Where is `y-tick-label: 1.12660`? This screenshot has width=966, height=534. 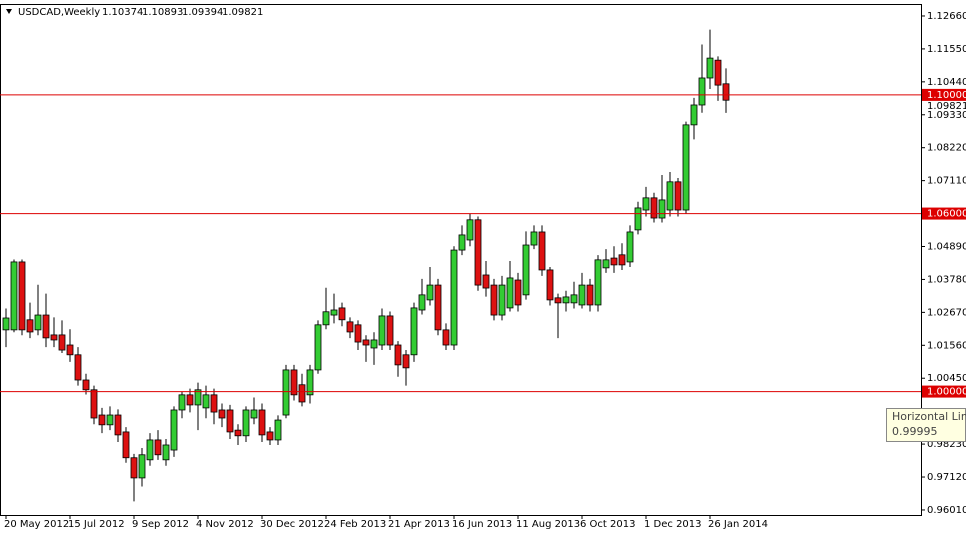
y-tick-label: 1.12660 is located at coordinates (946, 16).